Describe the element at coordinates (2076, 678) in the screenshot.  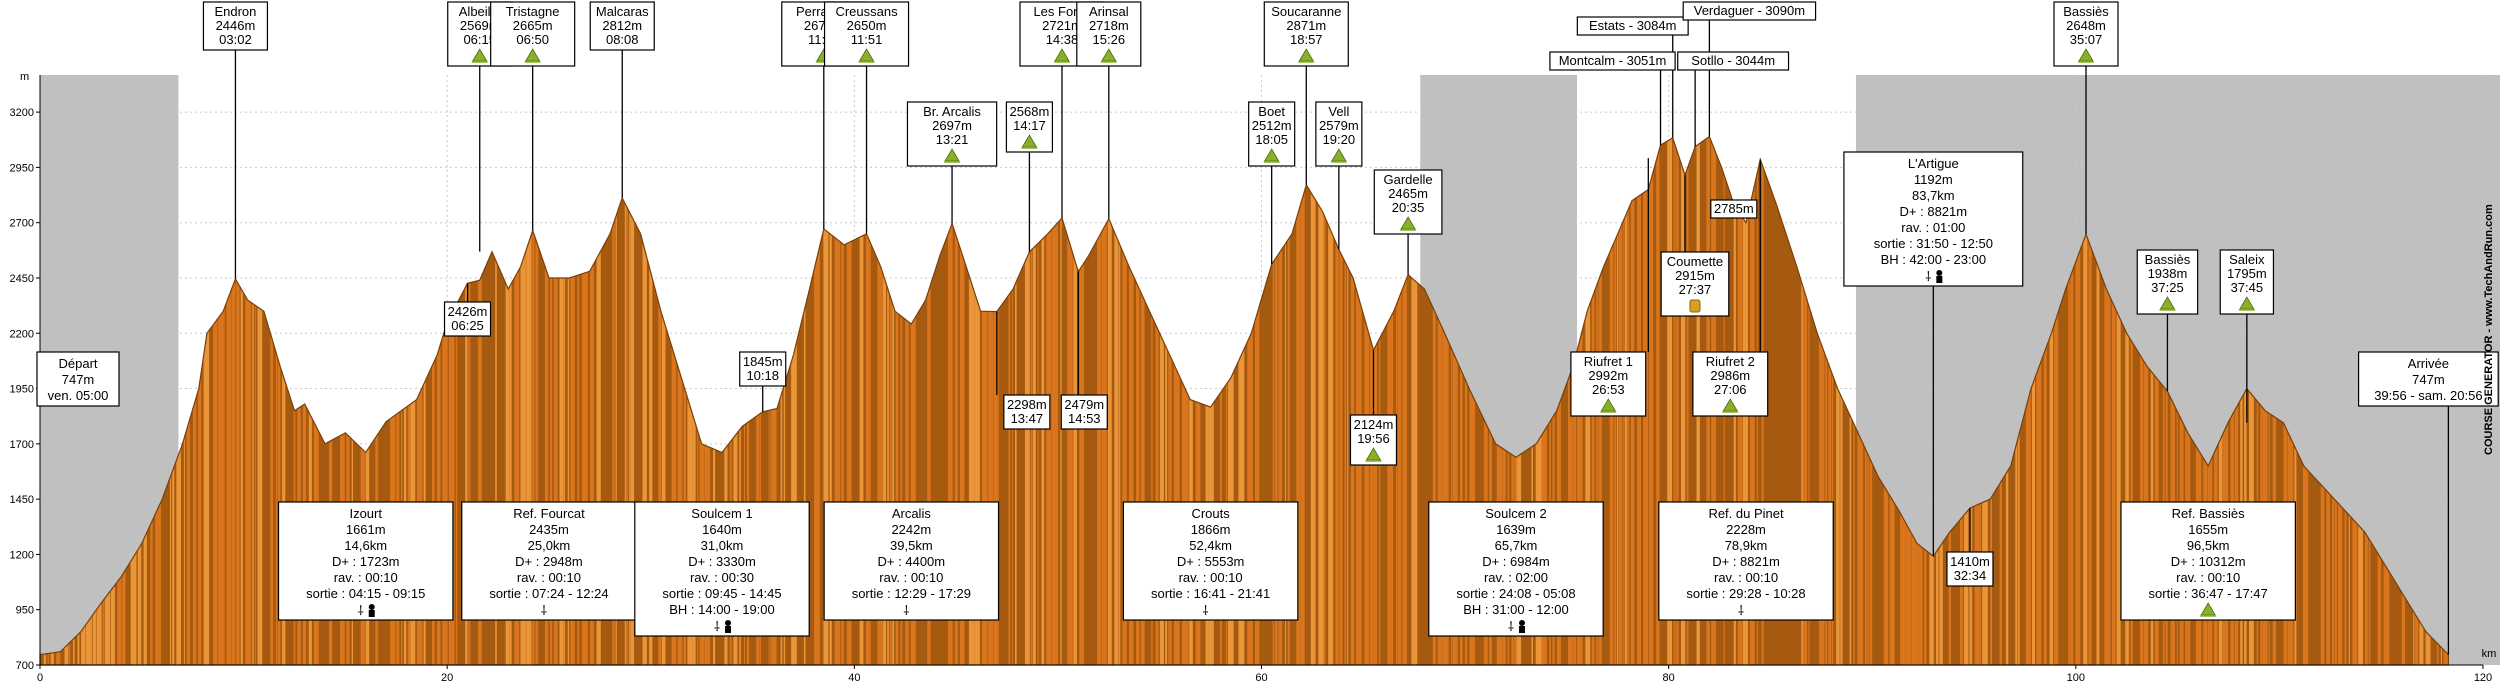
I see `x-tick-label: 100` at that location.